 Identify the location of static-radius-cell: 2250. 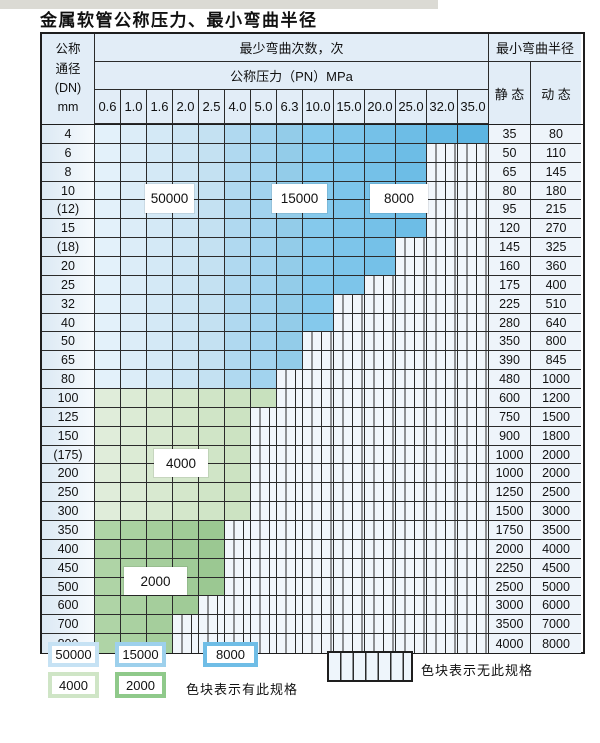
(510, 568).